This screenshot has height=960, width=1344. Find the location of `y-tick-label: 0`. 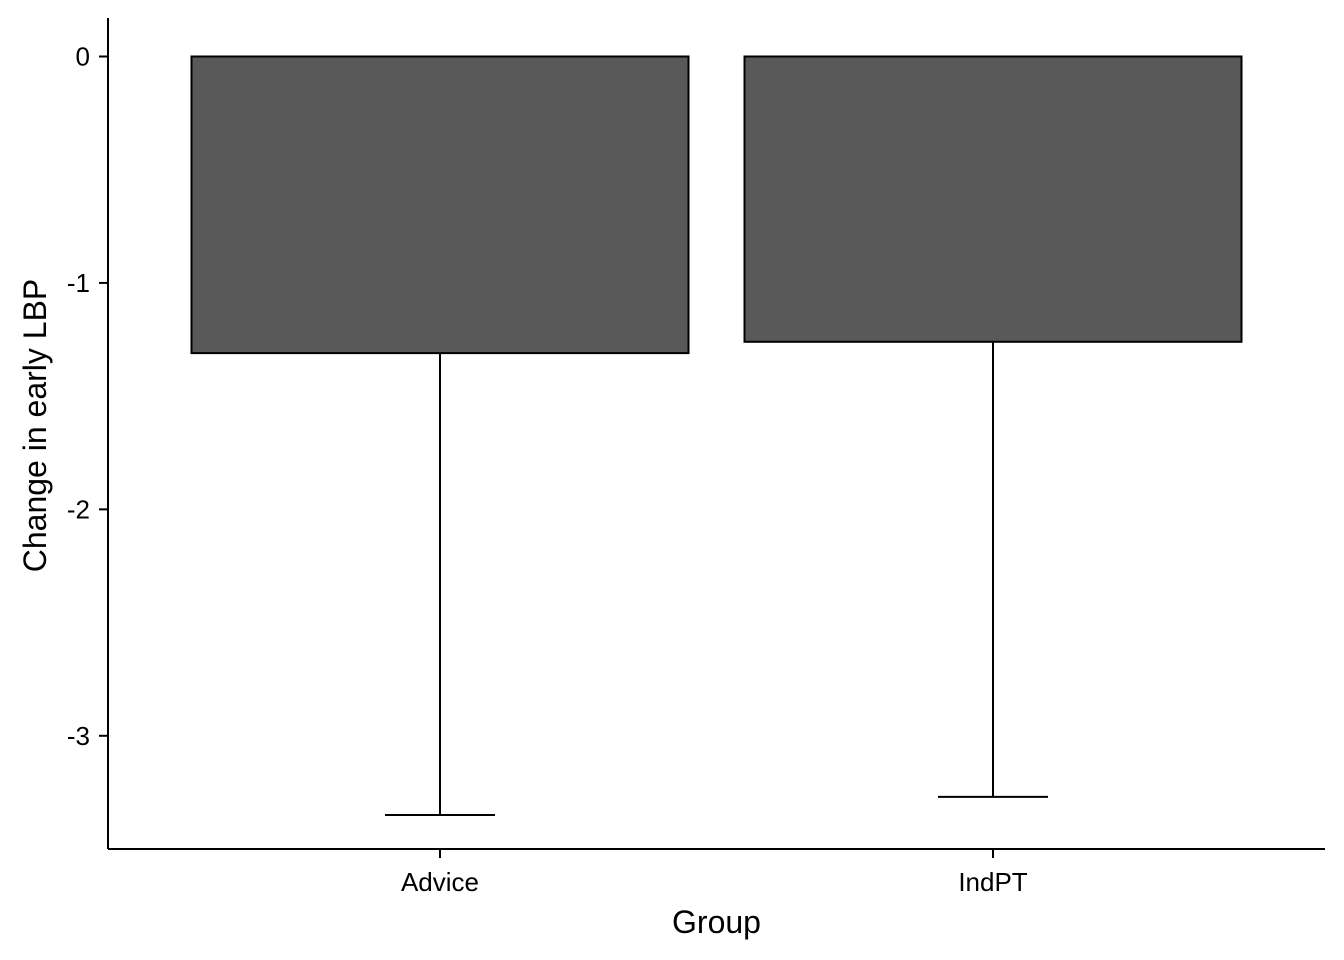

y-tick-label: 0 is located at coordinates (83, 56).